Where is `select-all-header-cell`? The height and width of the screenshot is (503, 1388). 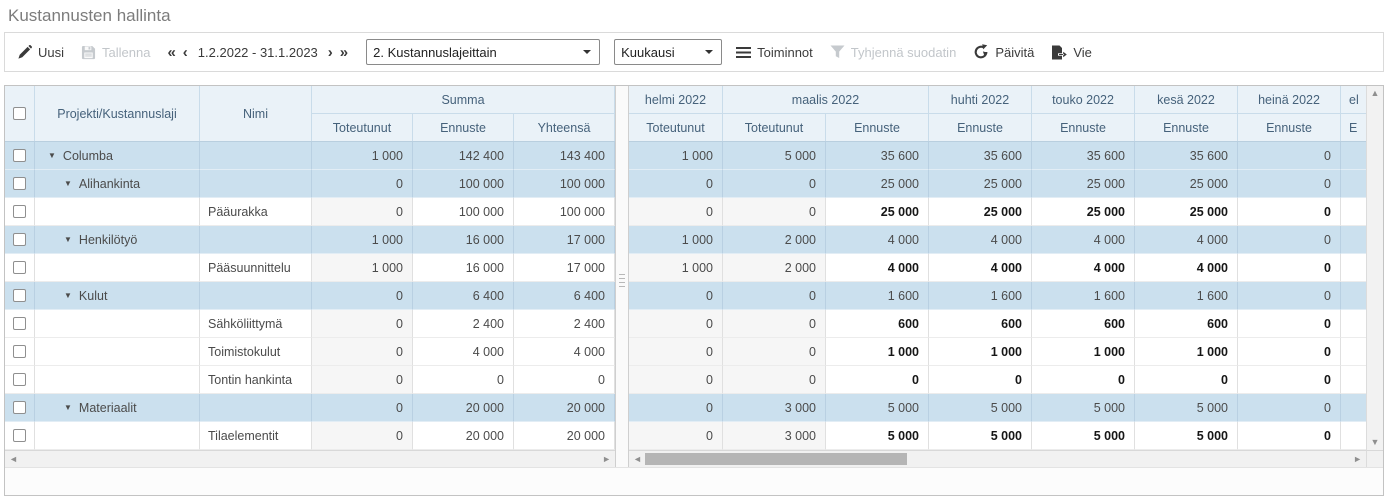 select-all-header-cell is located at coordinates (20, 113).